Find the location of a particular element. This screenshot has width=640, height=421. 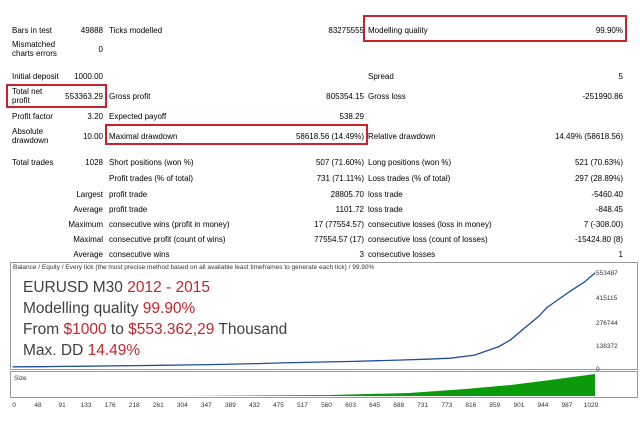

short-positions-label: Short positions (won %) is located at coordinates (151, 162).